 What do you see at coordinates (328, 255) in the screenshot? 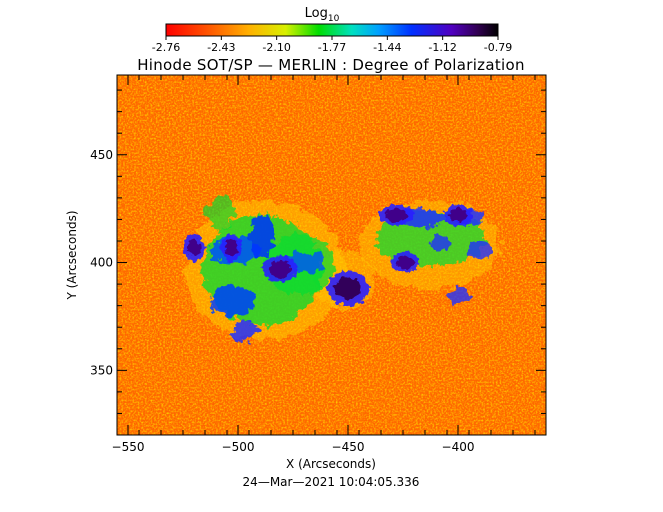
I see `sunspots` at bounding box center [328, 255].